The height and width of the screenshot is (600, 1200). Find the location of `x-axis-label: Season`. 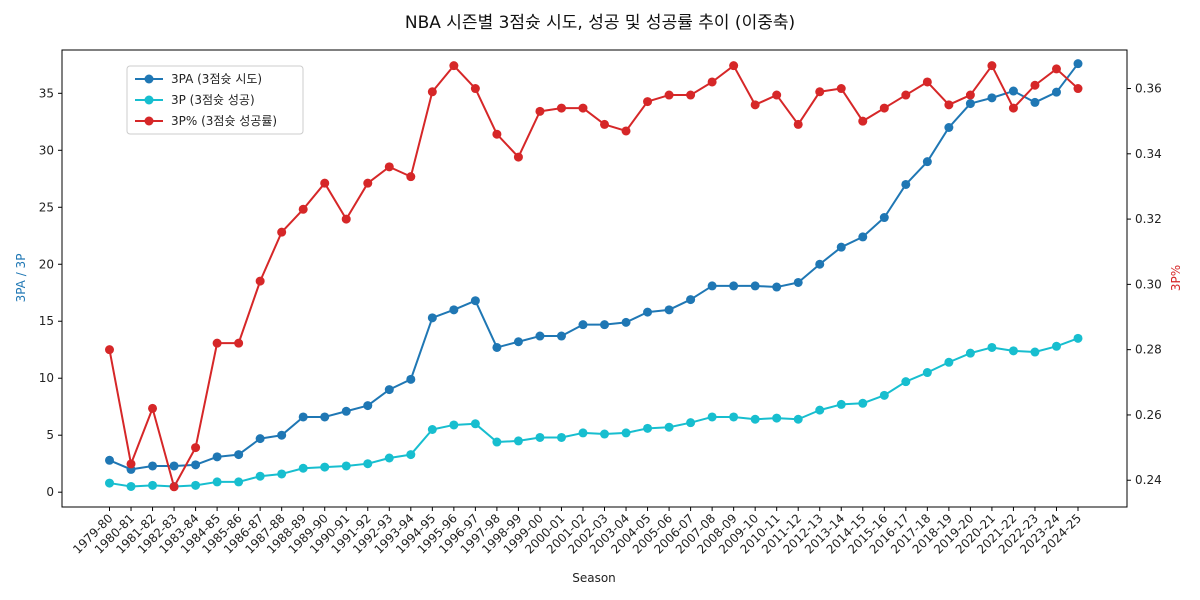

x-axis-label: Season is located at coordinates (594, 578).